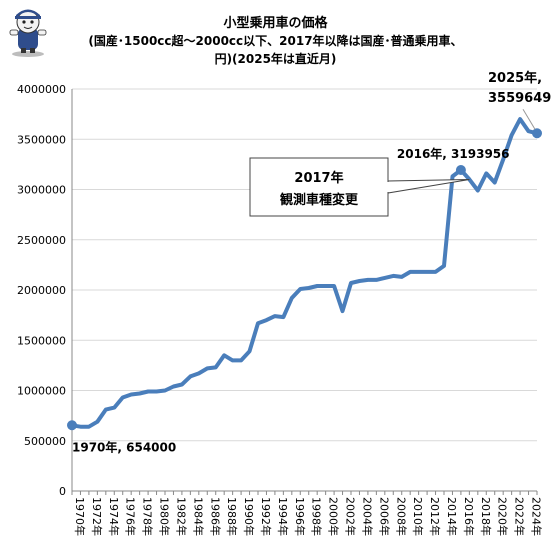  I want to click on y-tick-label: 1000000, so click(41, 391).